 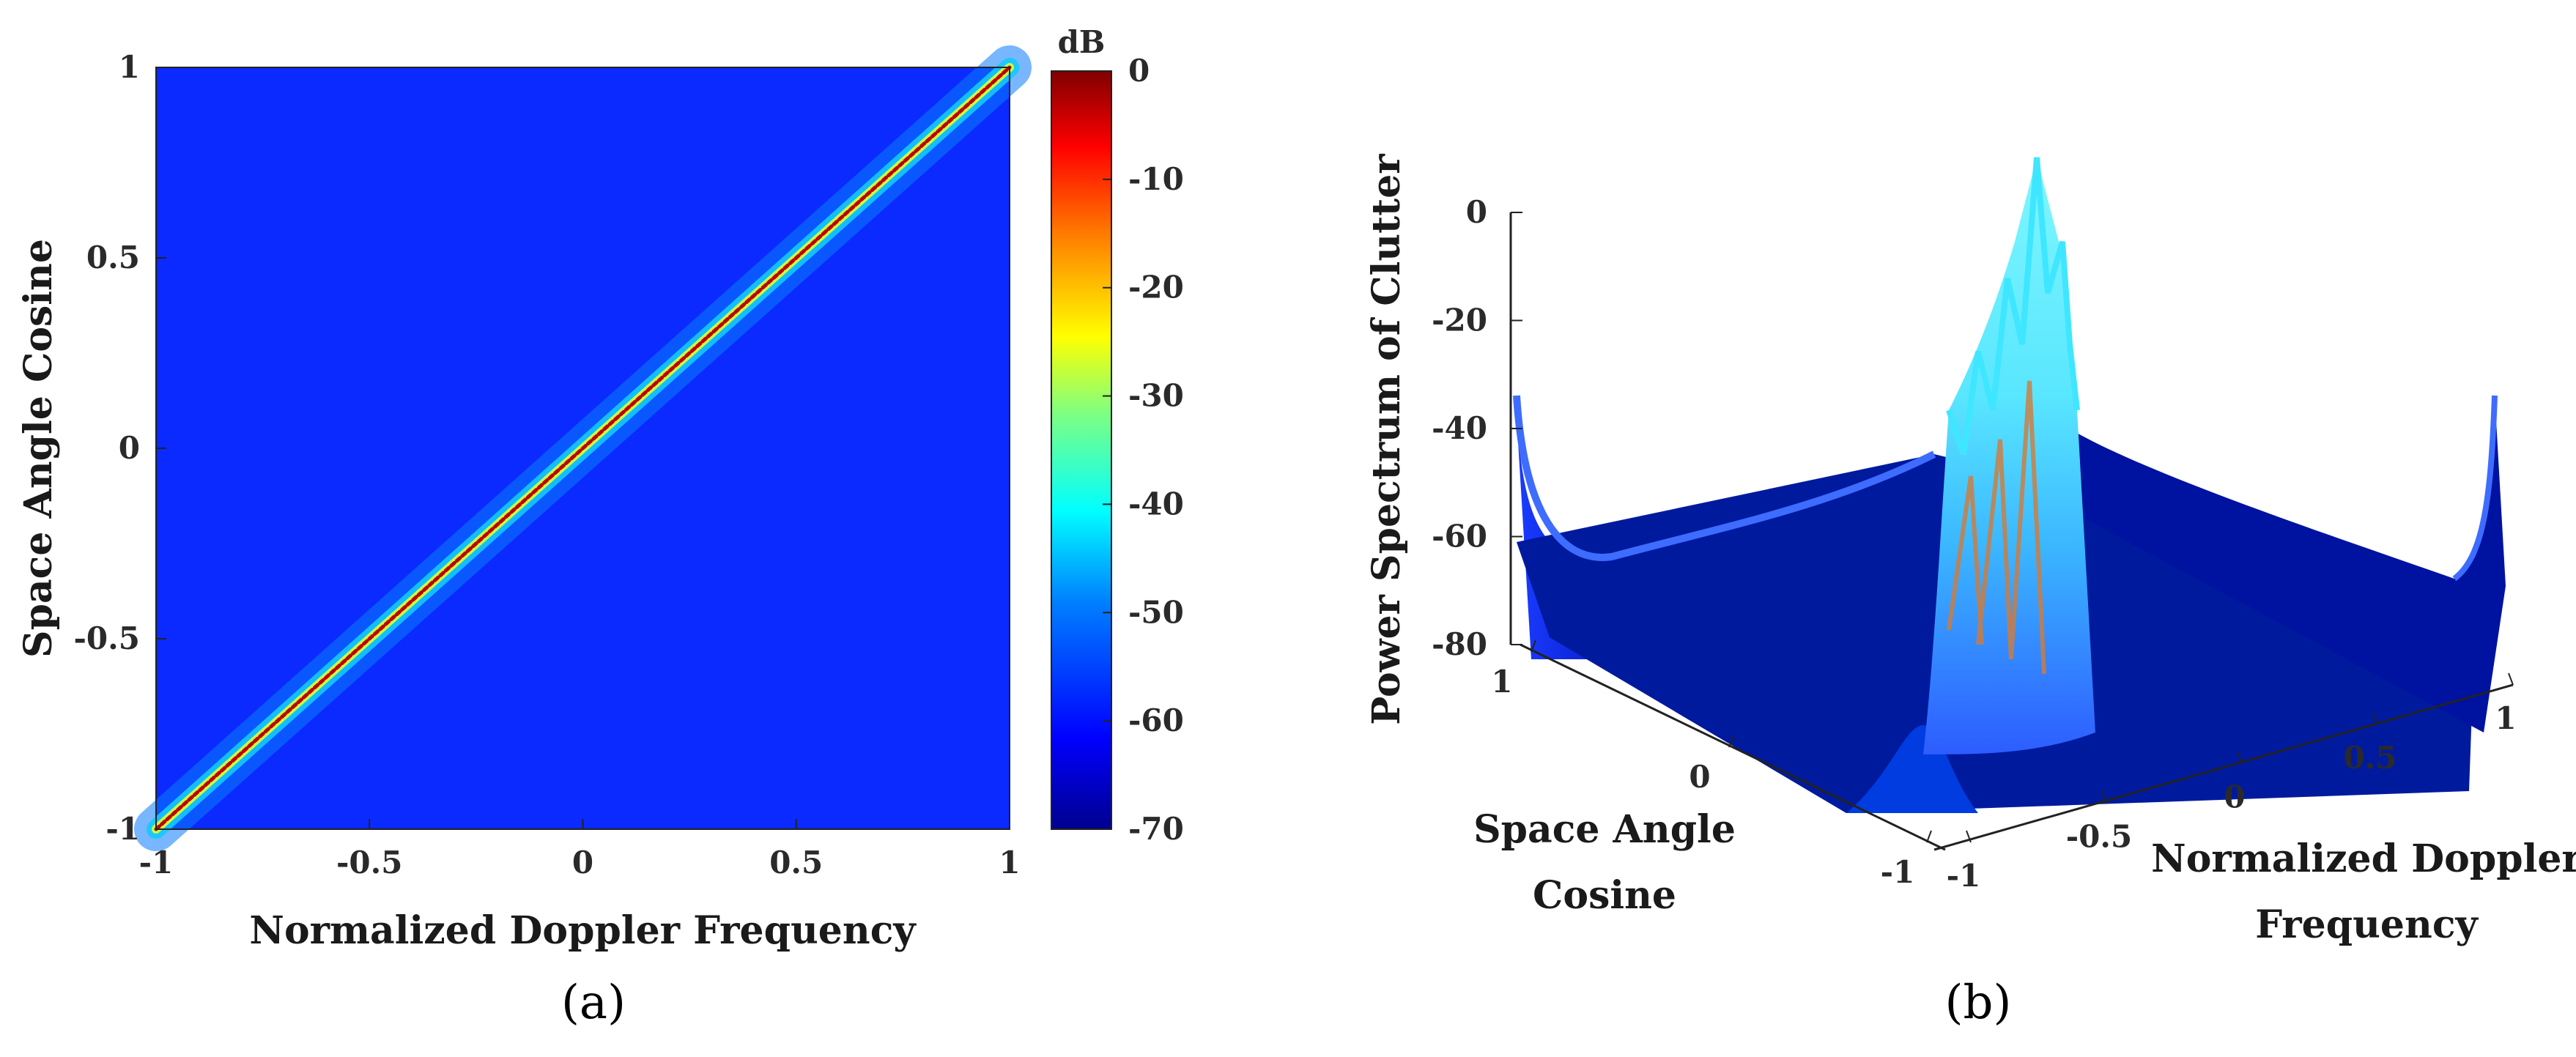 I want to click on colorbar-tick-label: -50, so click(x=1156, y=612).